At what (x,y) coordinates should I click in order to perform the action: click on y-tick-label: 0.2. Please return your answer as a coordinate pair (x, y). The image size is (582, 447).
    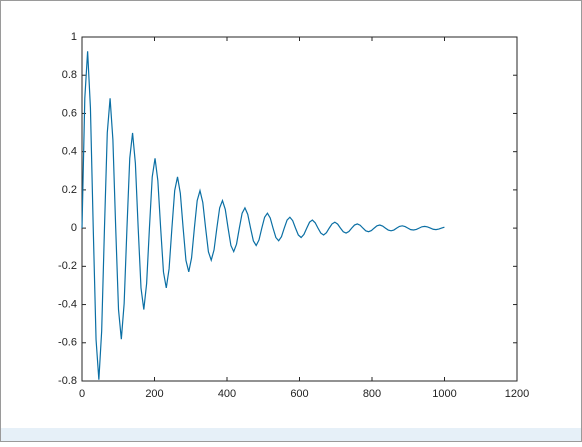
    Looking at the image, I should click on (69, 190).